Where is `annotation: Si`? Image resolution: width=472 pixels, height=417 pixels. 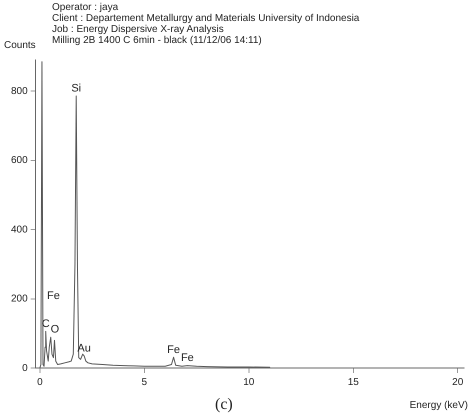 annotation: Si is located at coordinates (76, 88).